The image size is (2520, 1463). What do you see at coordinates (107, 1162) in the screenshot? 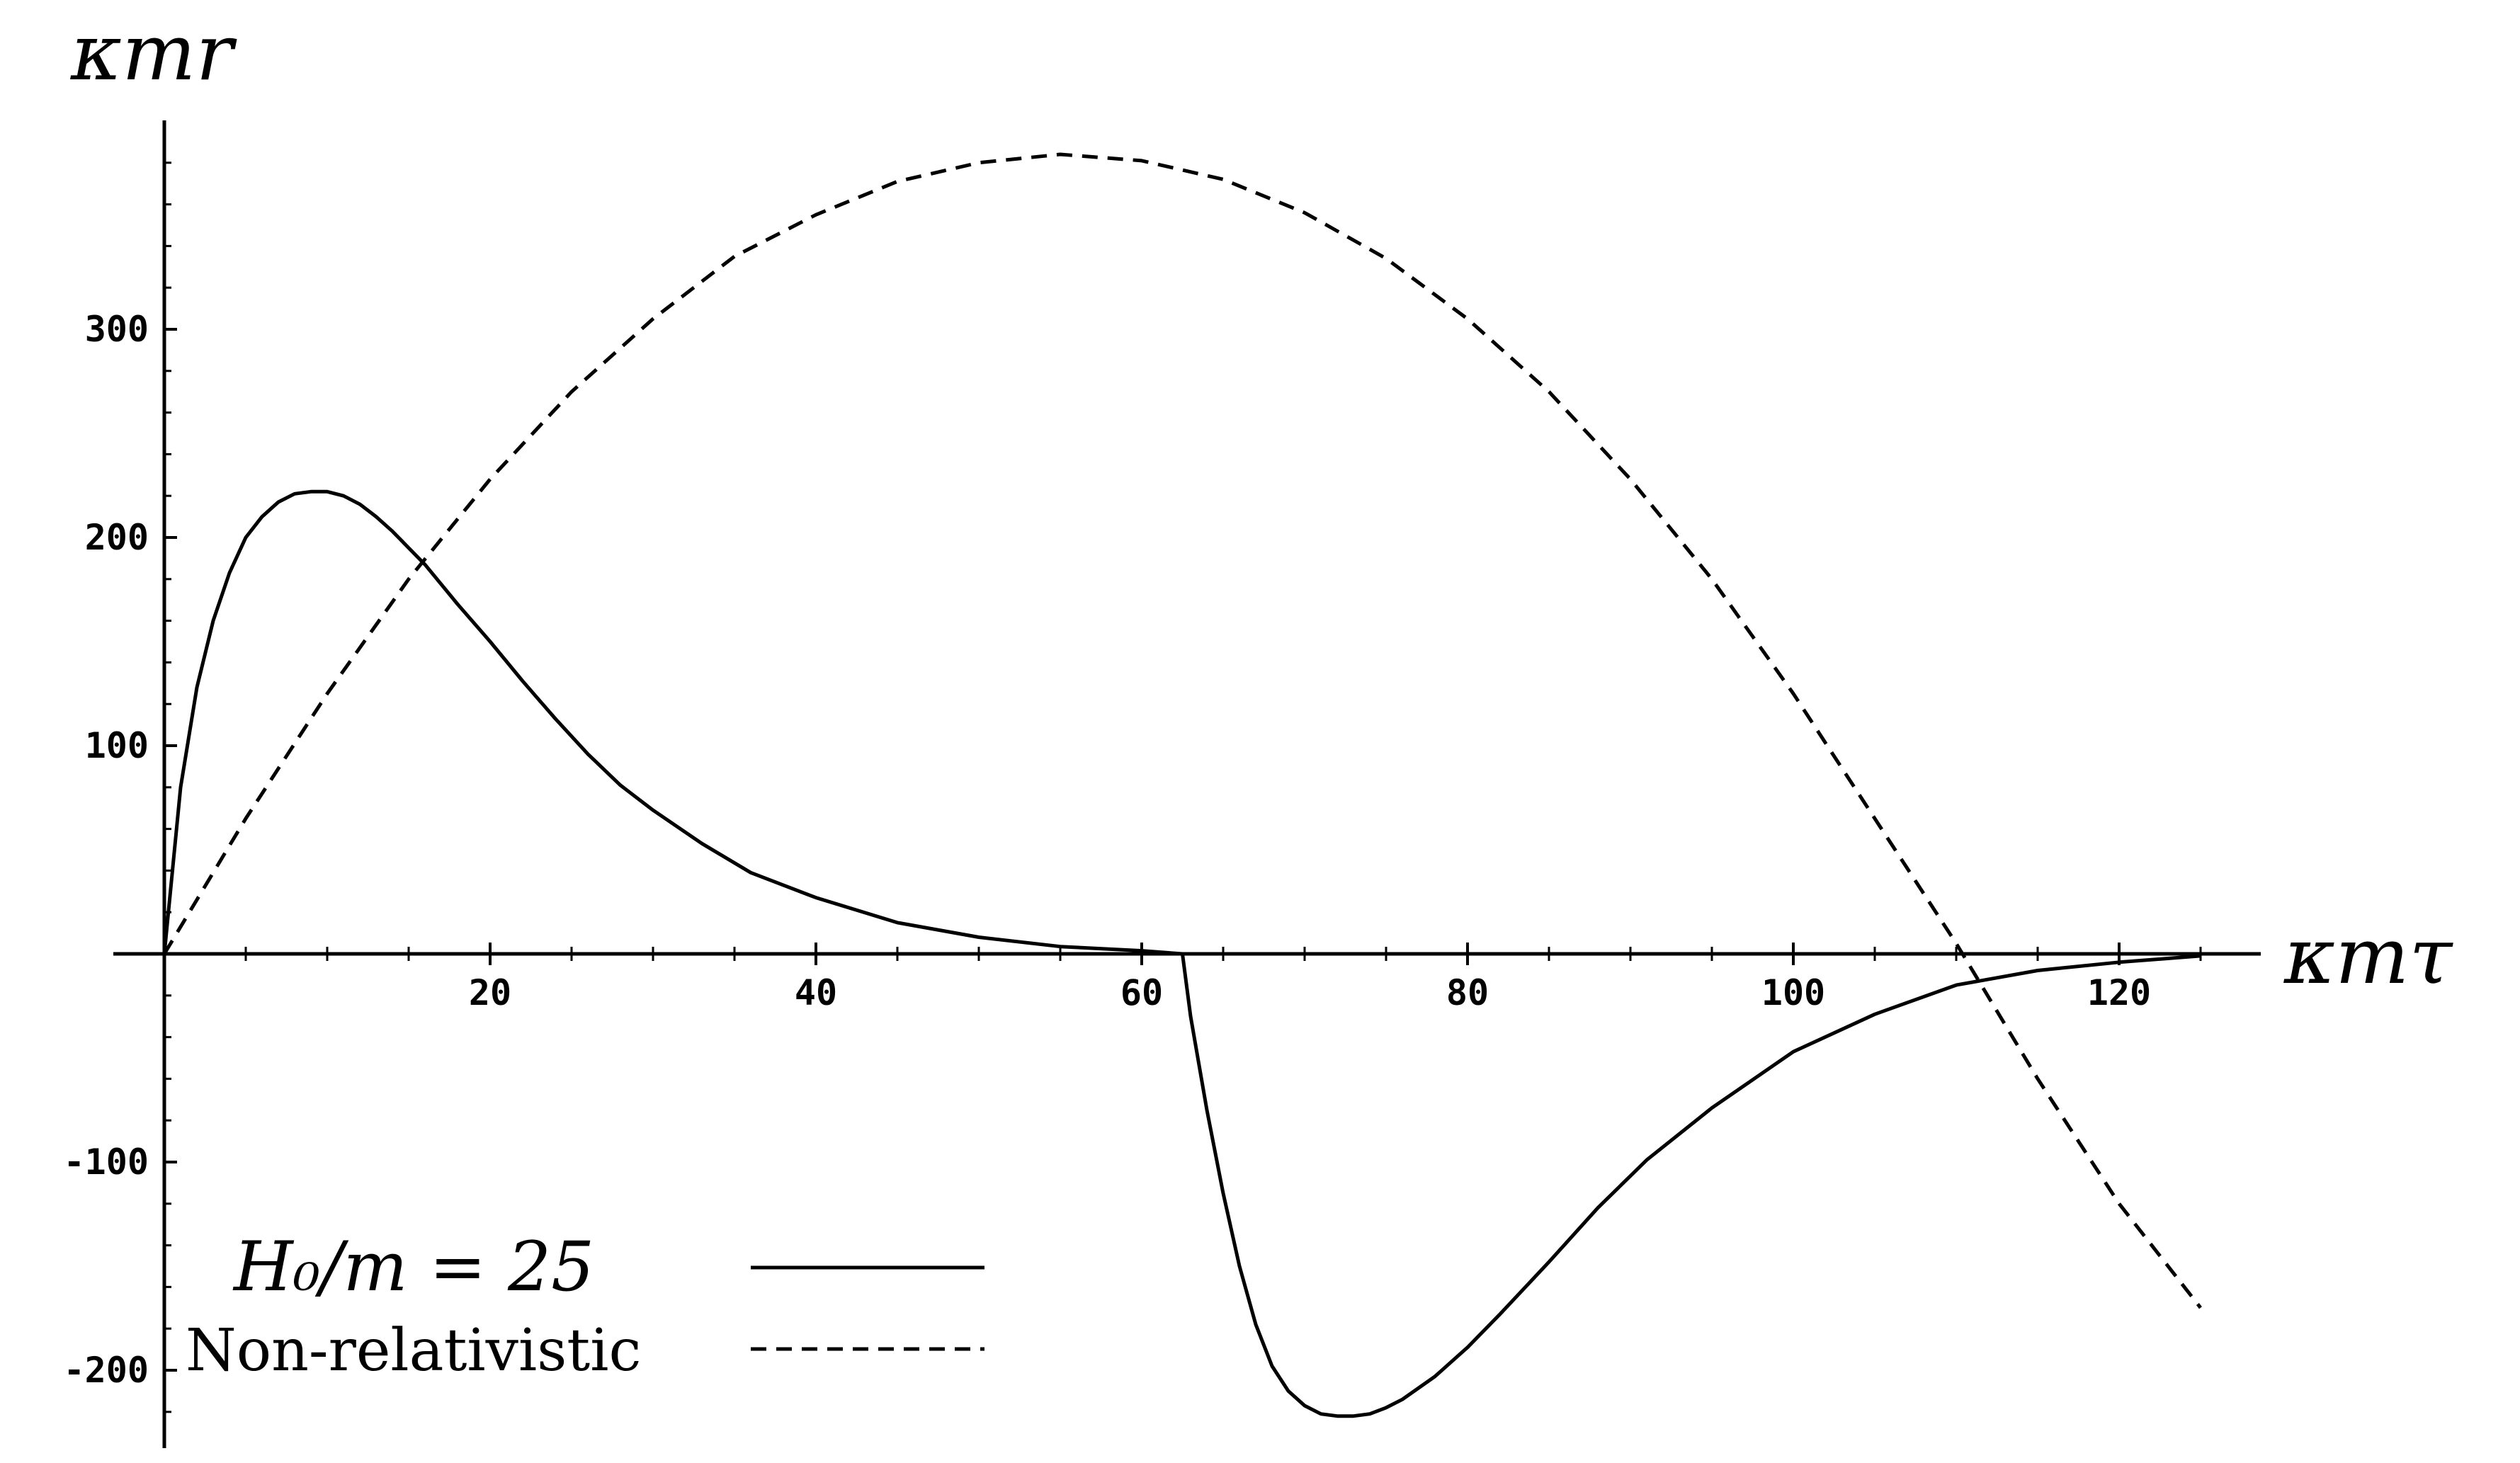
I see `y-tick-label: -100` at bounding box center [107, 1162].